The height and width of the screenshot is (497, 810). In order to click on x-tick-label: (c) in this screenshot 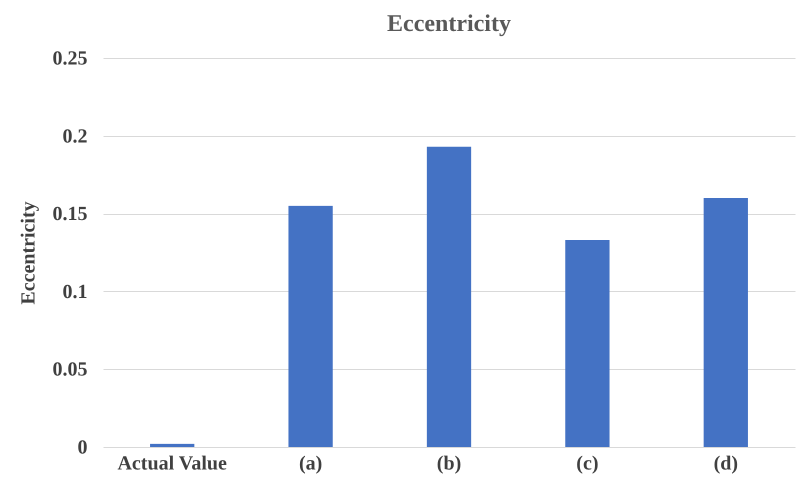, I will do `click(587, 463)`.